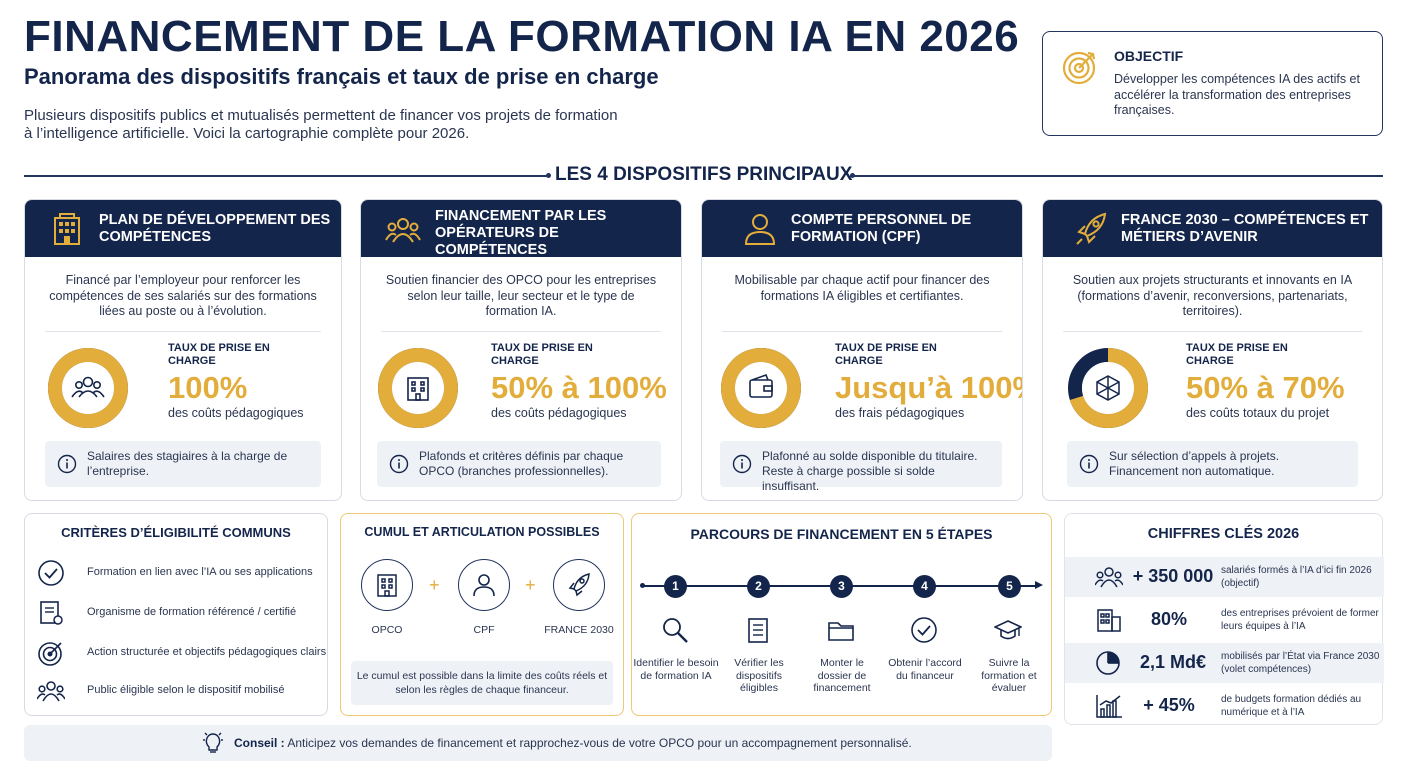 The image size is (1408, 768). Describe the element at coordinates (208, 387) in the screenshot. I see `rate-value: 100%` at that location.